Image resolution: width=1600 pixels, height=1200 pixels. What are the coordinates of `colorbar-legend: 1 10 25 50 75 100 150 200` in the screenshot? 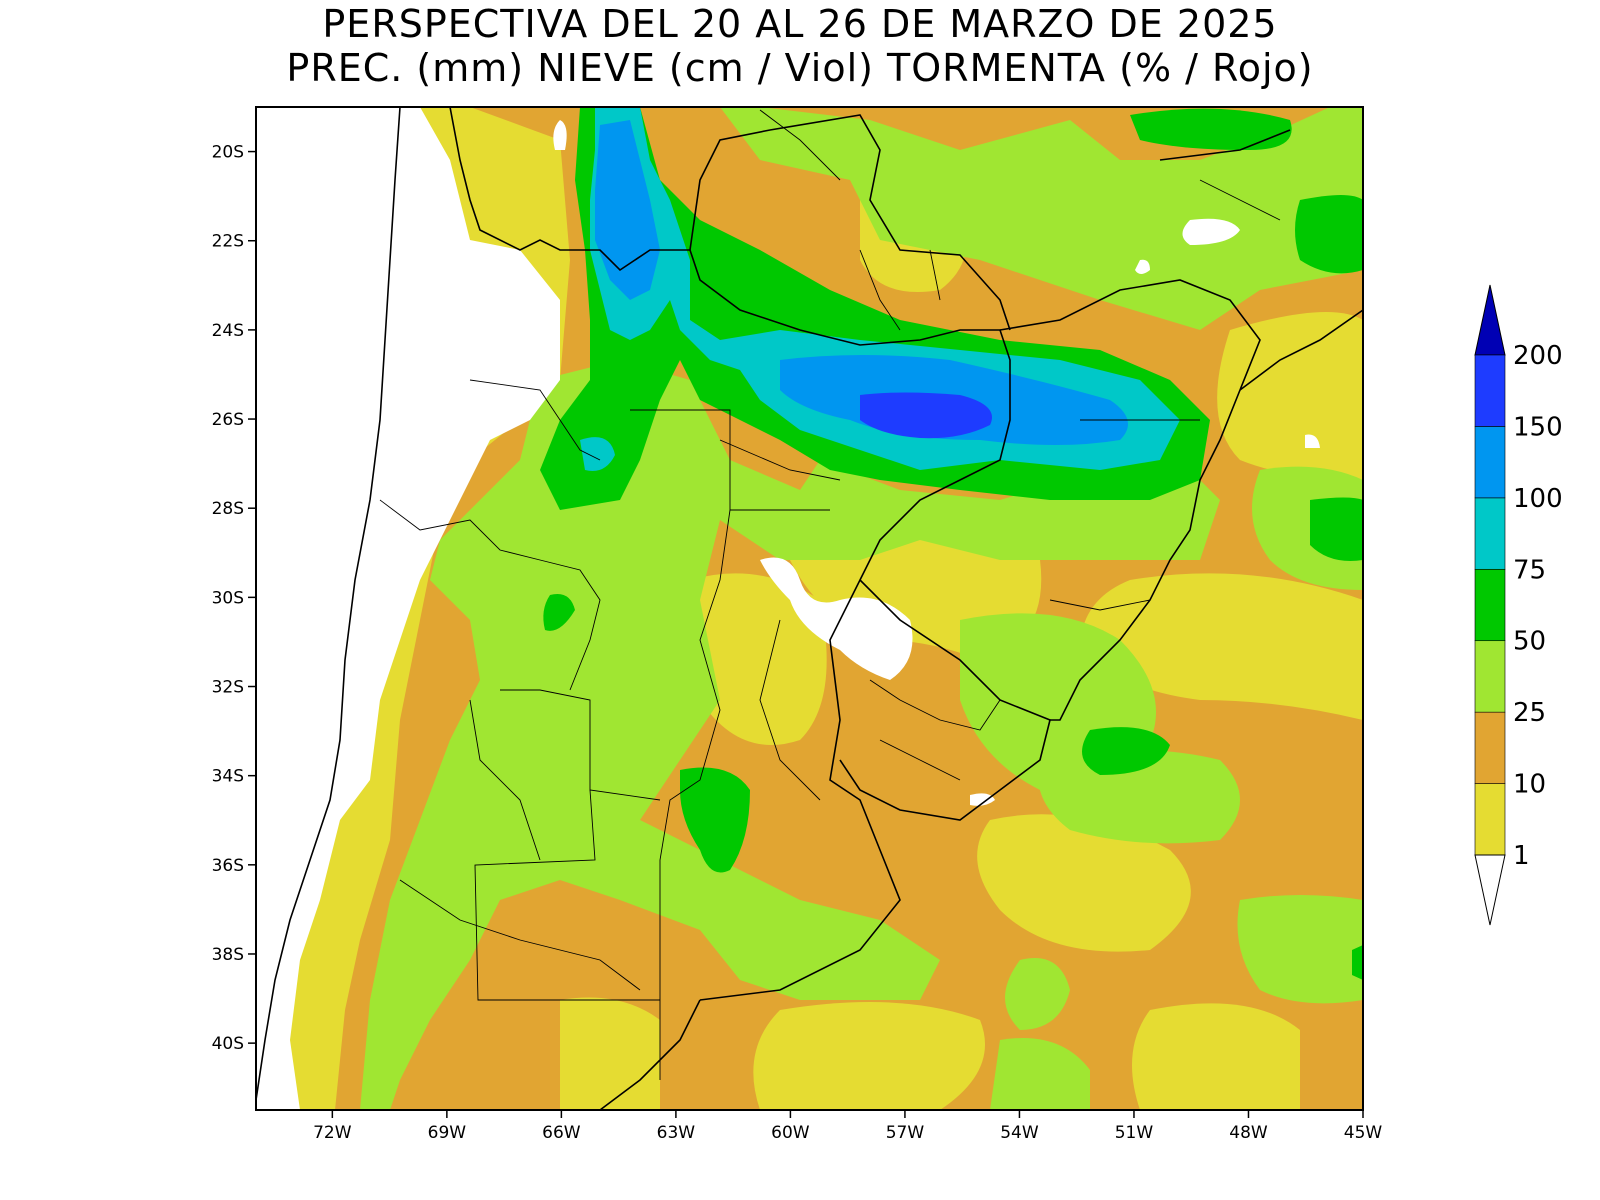 It's located at (1518, 605).